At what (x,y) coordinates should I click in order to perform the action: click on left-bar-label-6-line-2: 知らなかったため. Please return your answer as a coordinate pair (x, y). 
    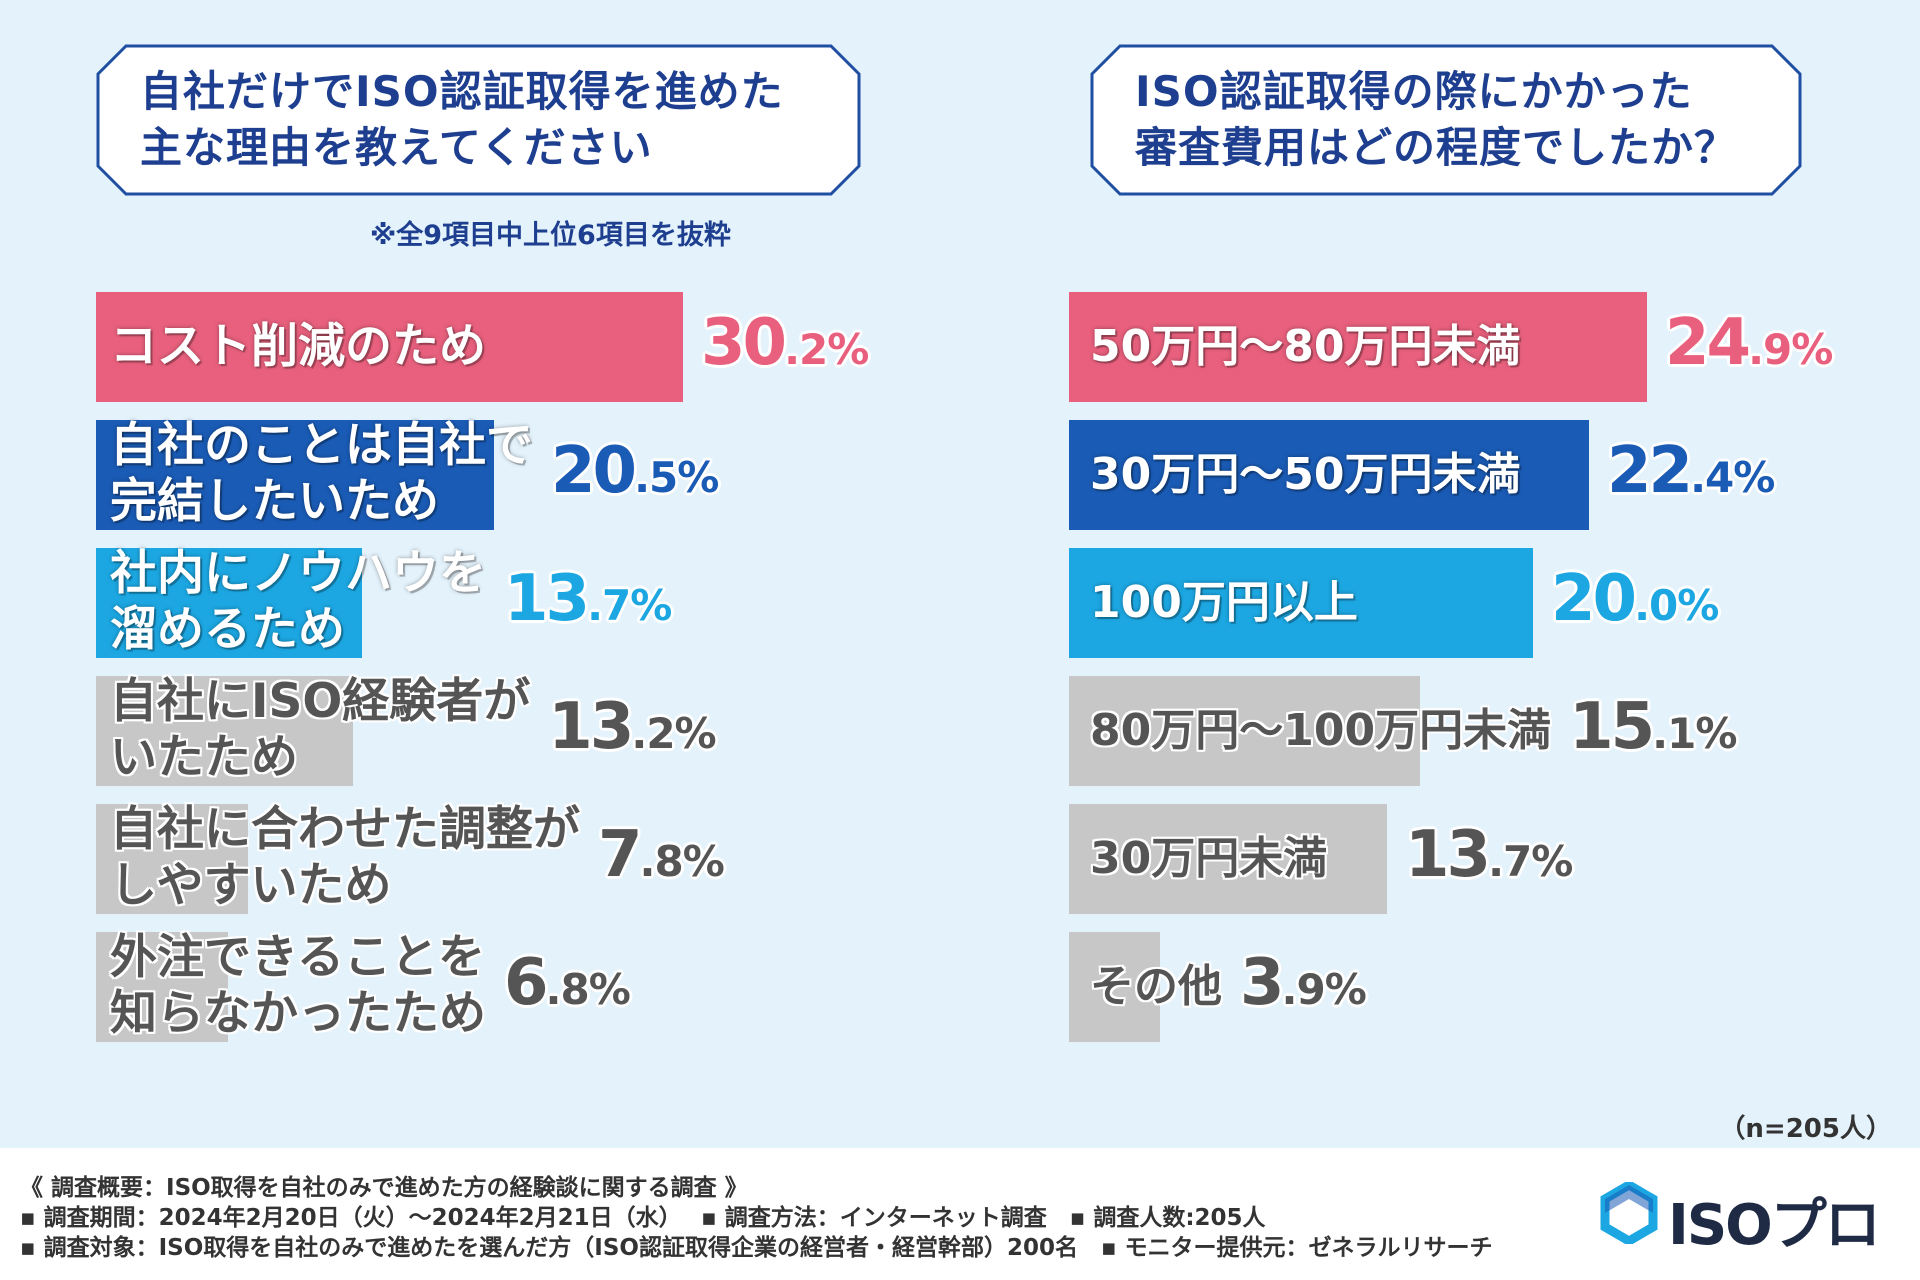
    Looking at the image, I should click on (298, 1013).